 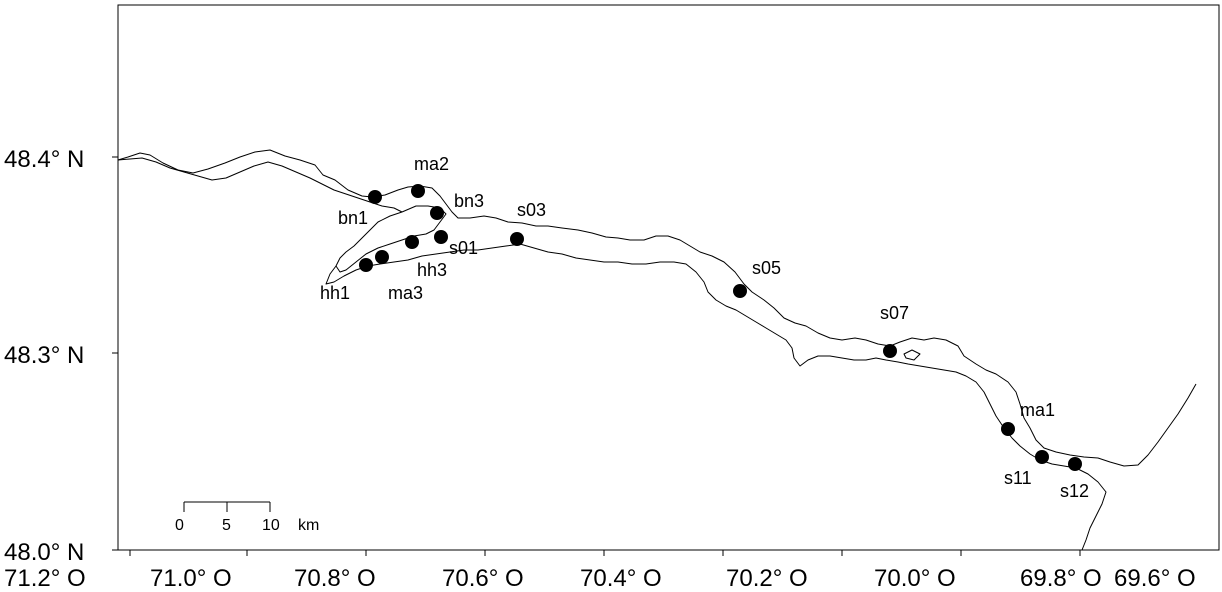 I want to click on station-marker-ma2, so click(x=418, y=191).